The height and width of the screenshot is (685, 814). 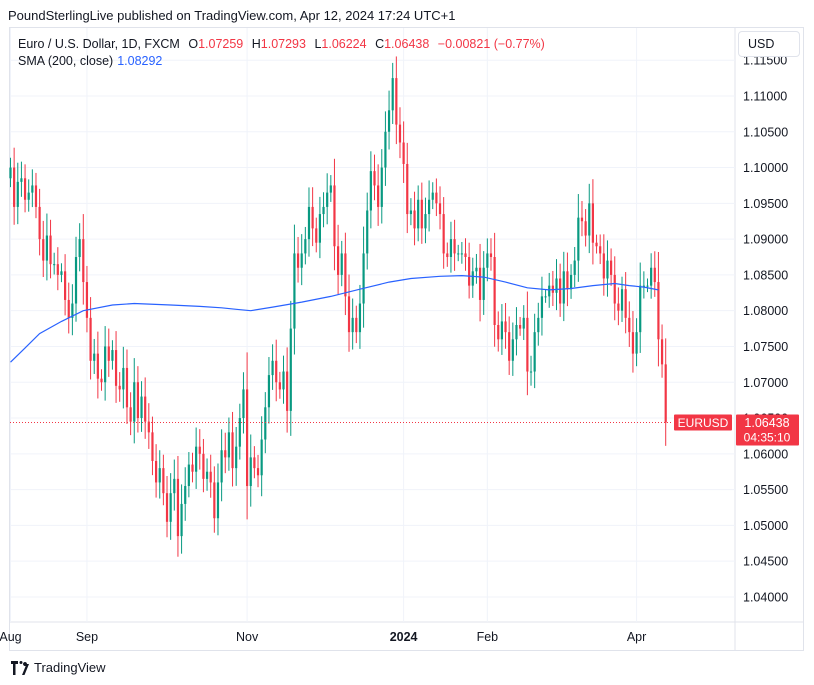 What do you see at coordinates (404, 637) in the screenshot?
I see `x-tick-label: 2024` at bounding box center [404, 637].